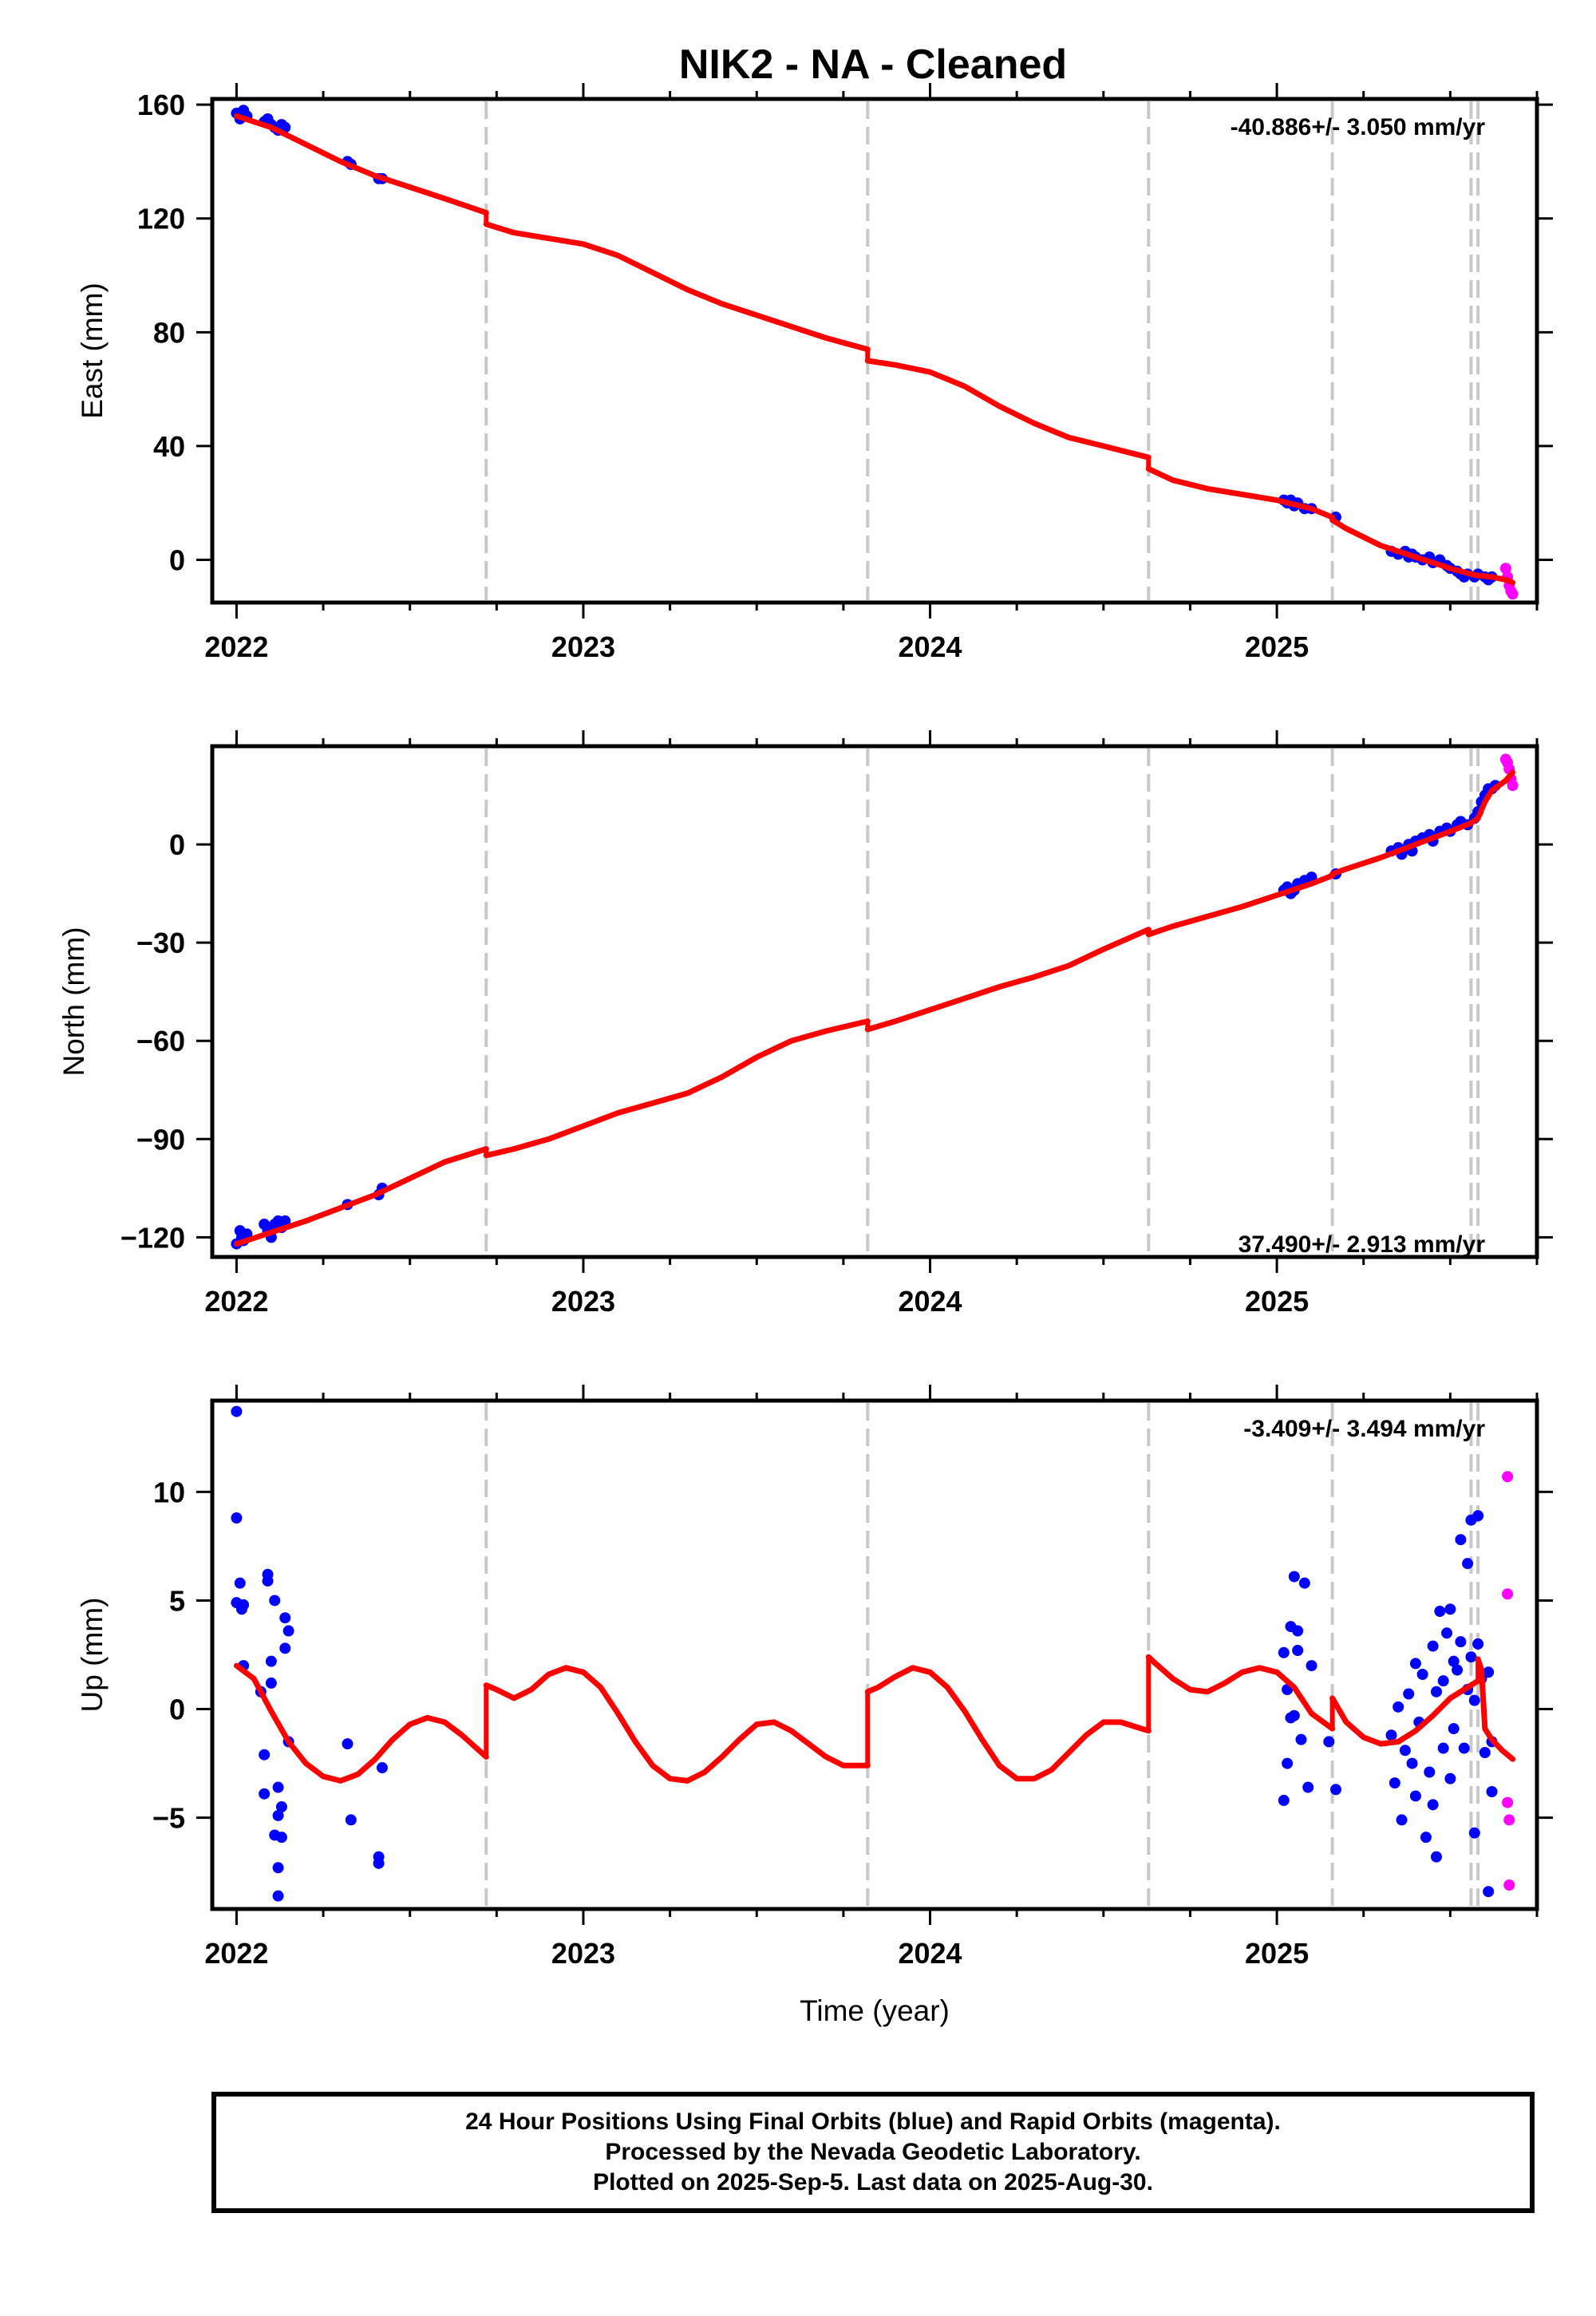 This screenshot has height=2316, width=1596. What do you see at coordinates (92, 351) in the screenshot?
I see `y-axis-label: East (mm)` at bounding box center [92, 351].